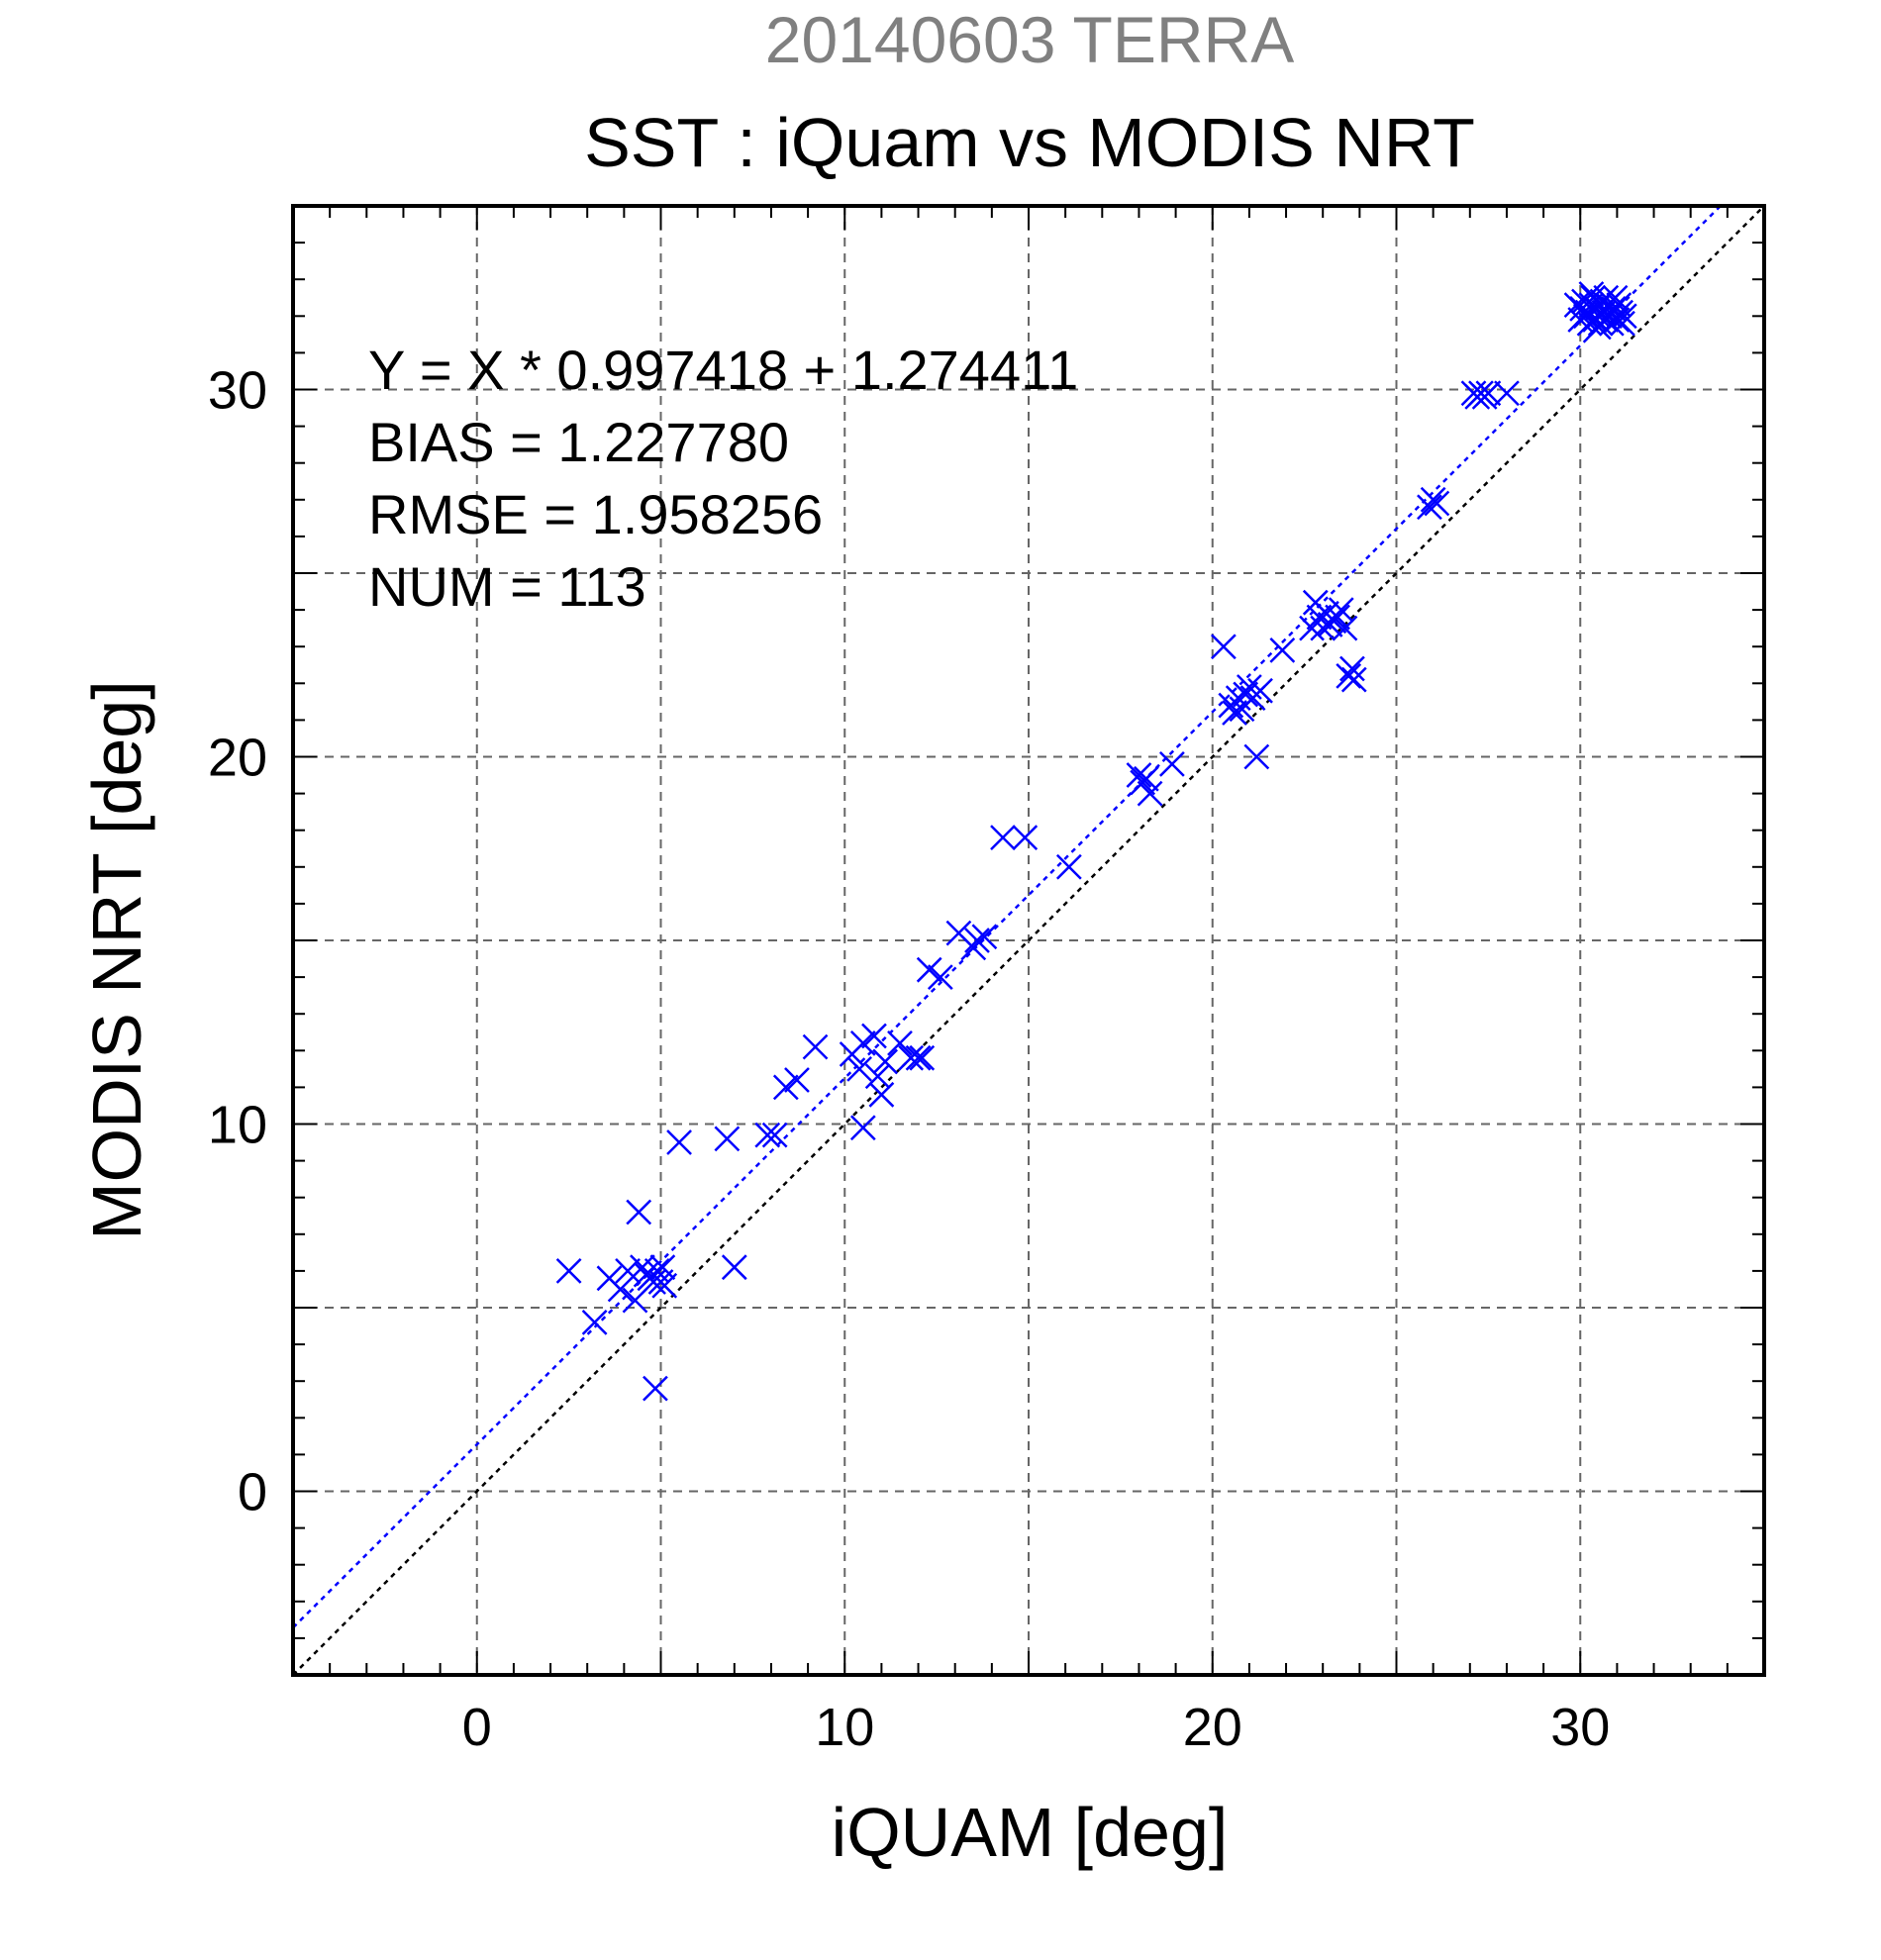 The image size is (1881, 1960). I want to click on x-tick-label: 0, so click(477, 1727).